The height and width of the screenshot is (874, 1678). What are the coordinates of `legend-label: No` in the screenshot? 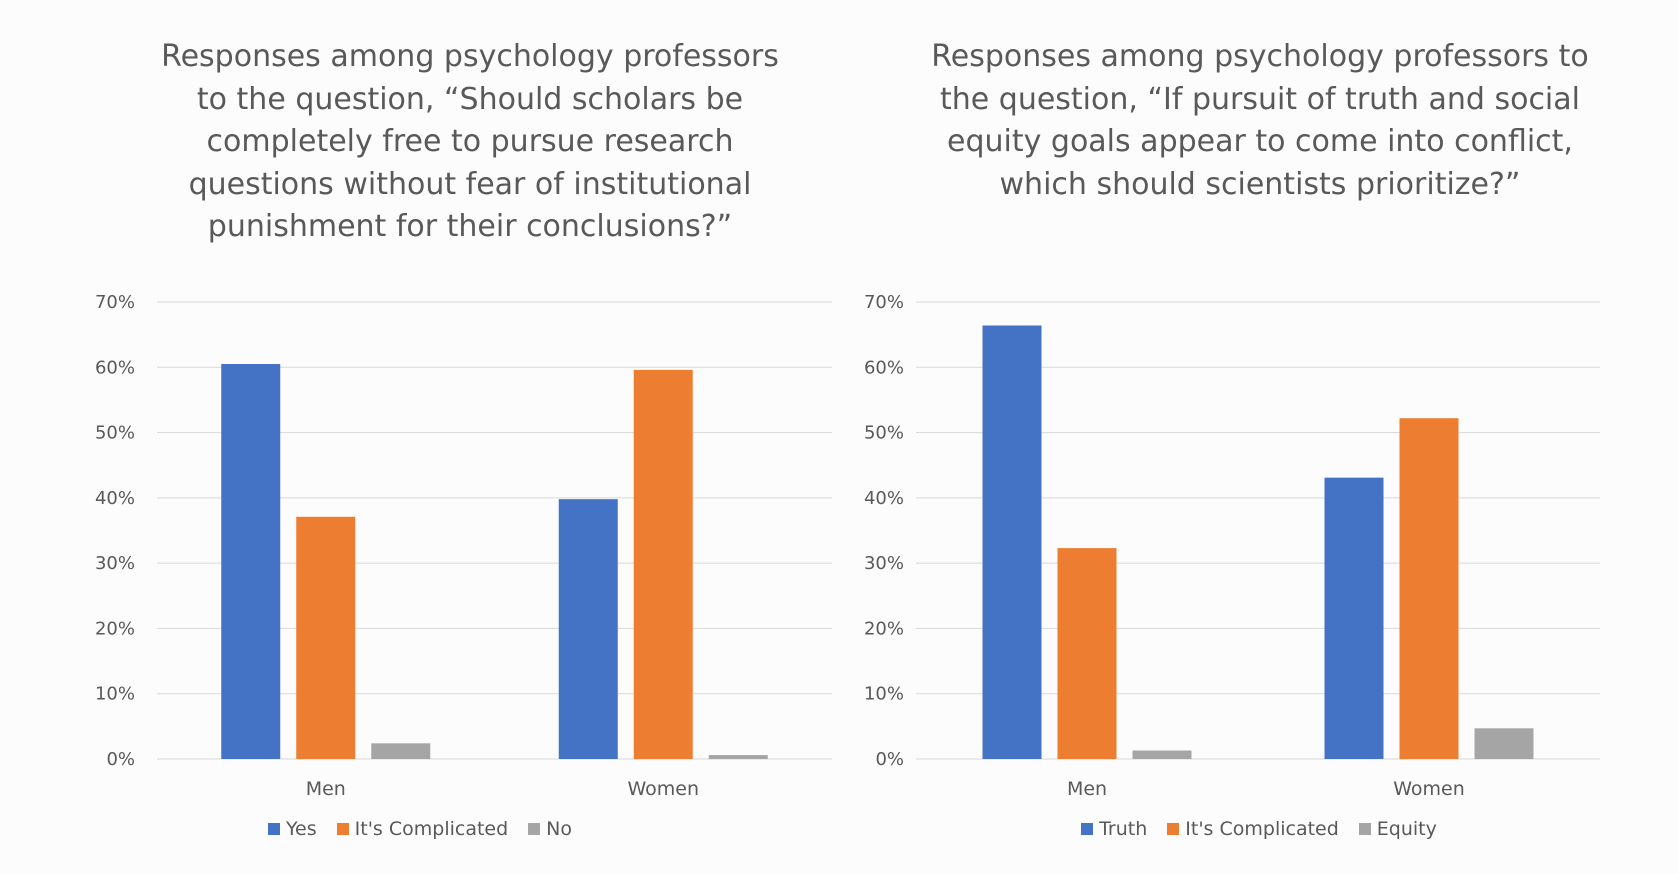 It's located at (559, 829).